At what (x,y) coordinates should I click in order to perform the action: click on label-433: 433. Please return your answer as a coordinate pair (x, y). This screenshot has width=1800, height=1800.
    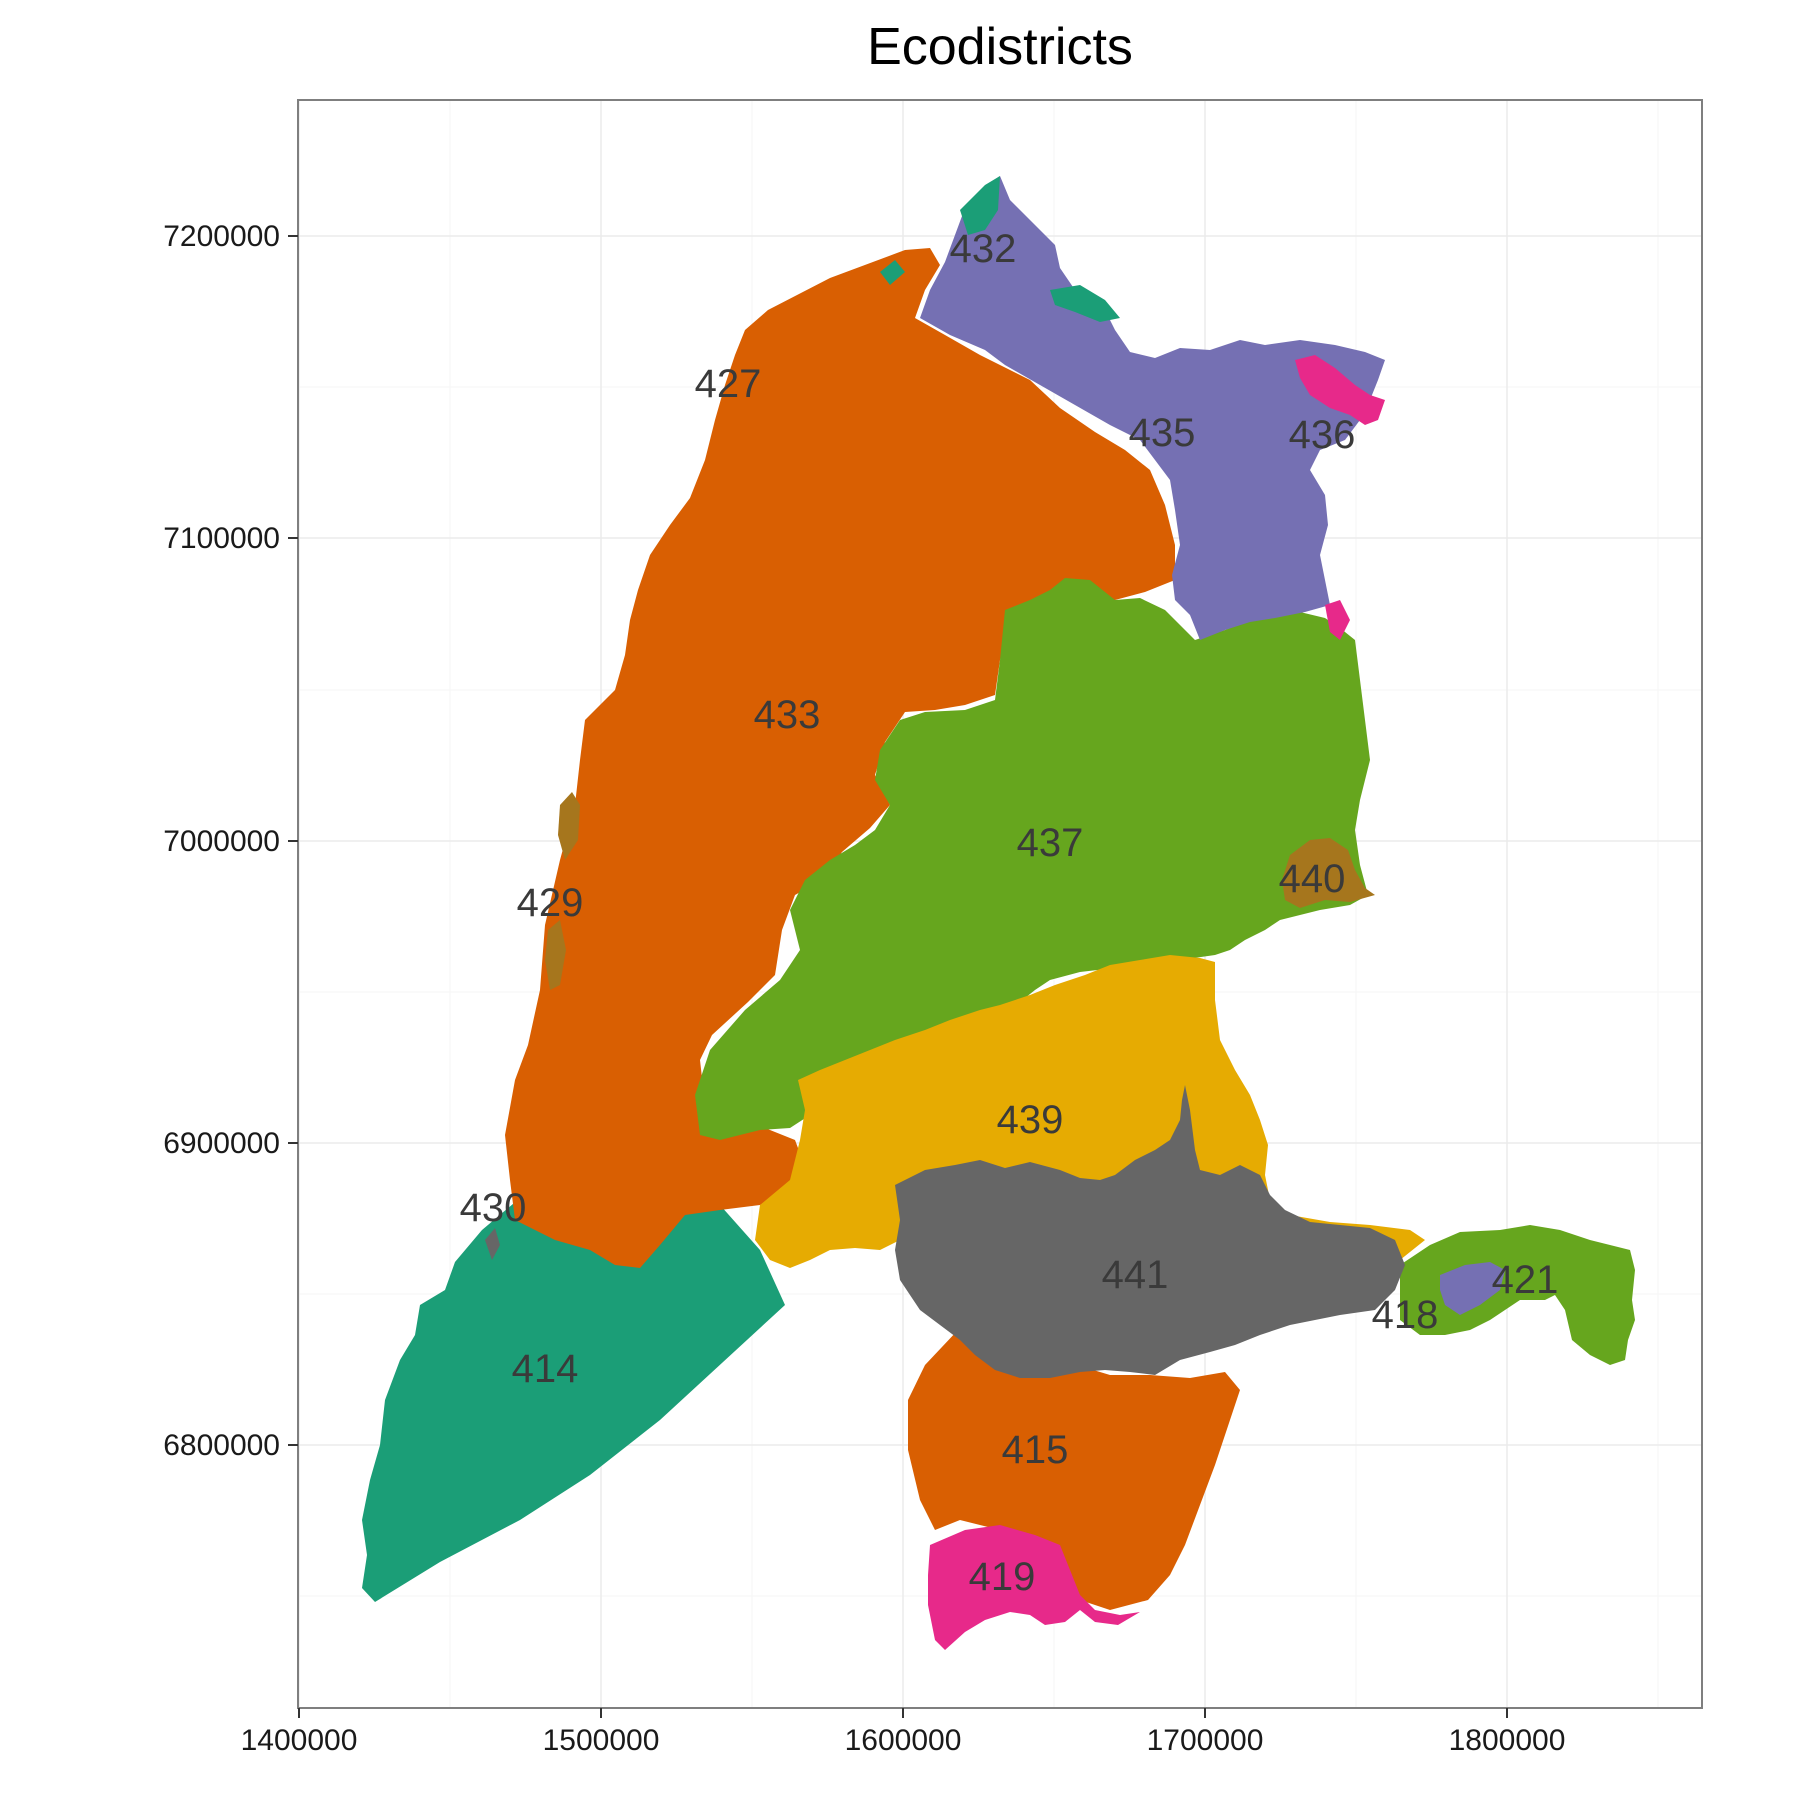
    Looking at the image, I should click on (787, 715).